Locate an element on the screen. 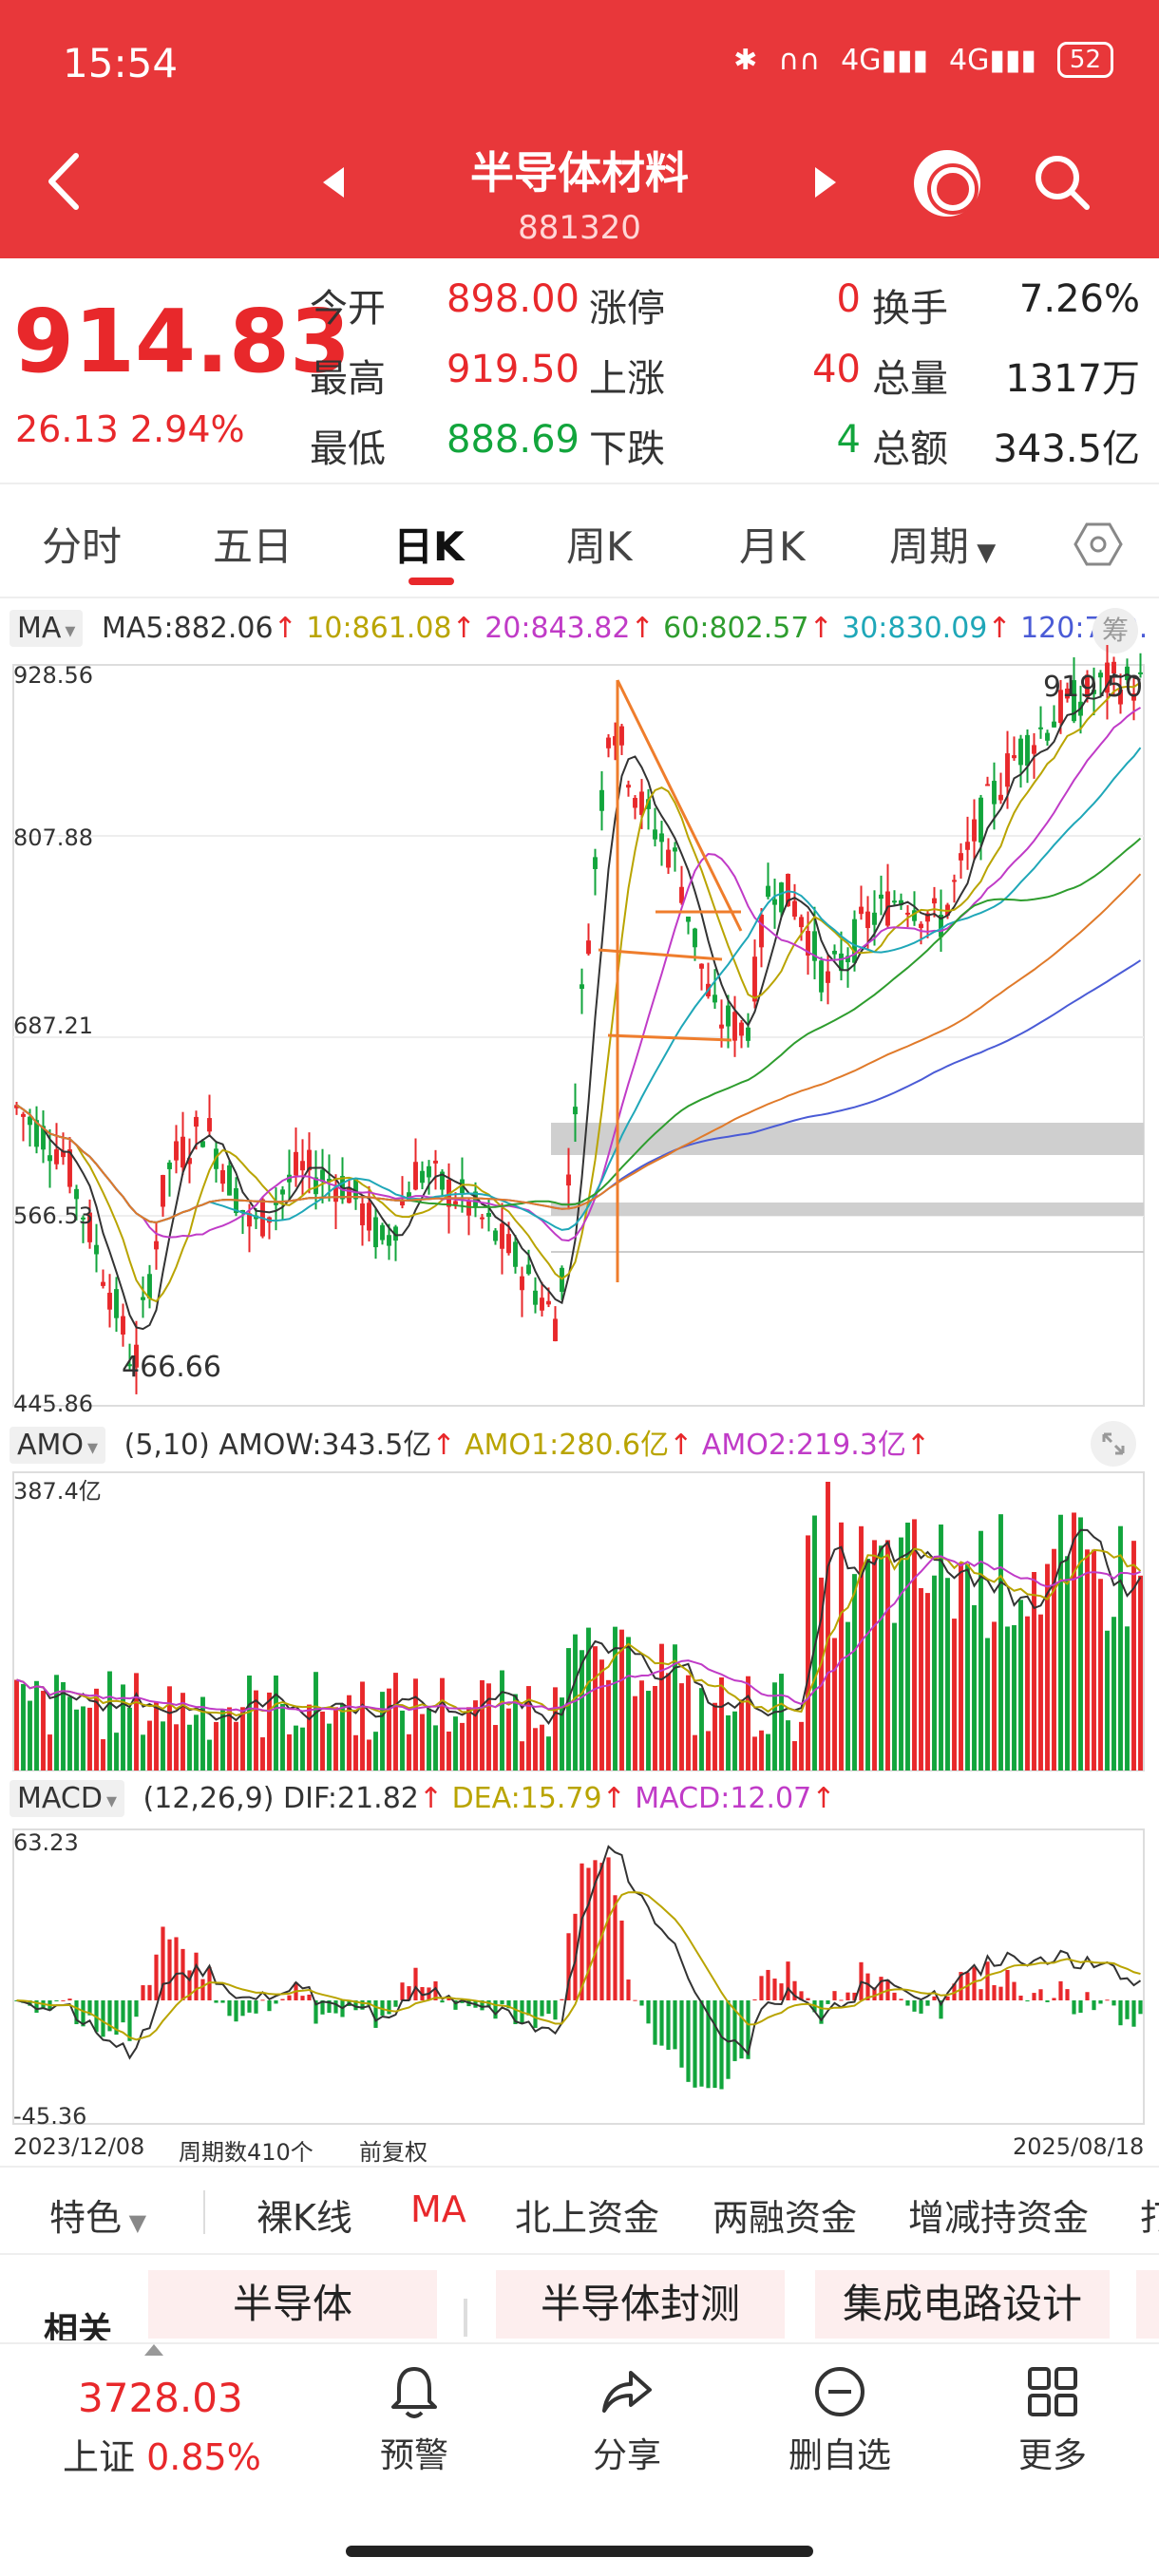  quote-value: 898.00 is located at coordinates (513, 299).